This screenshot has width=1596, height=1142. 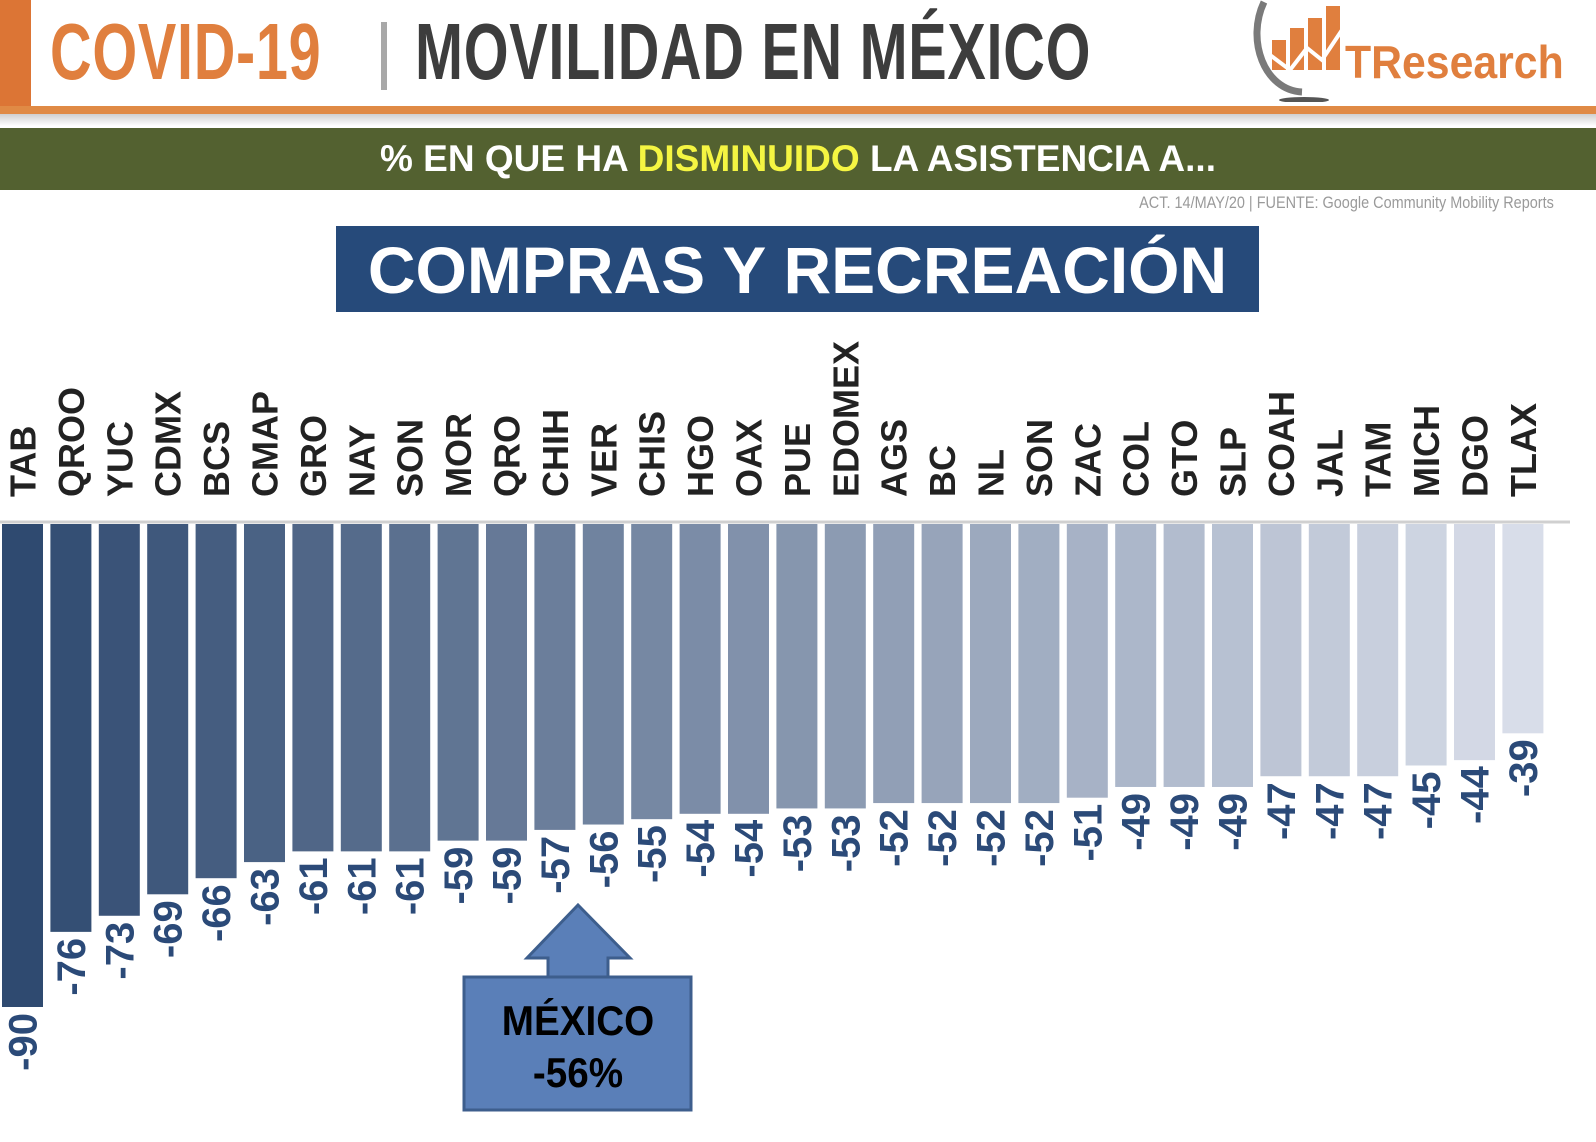 What do you see at coordinates (578, 941) in the screenshot?
I see `callout-arrow` at bounding box center [578, 941].